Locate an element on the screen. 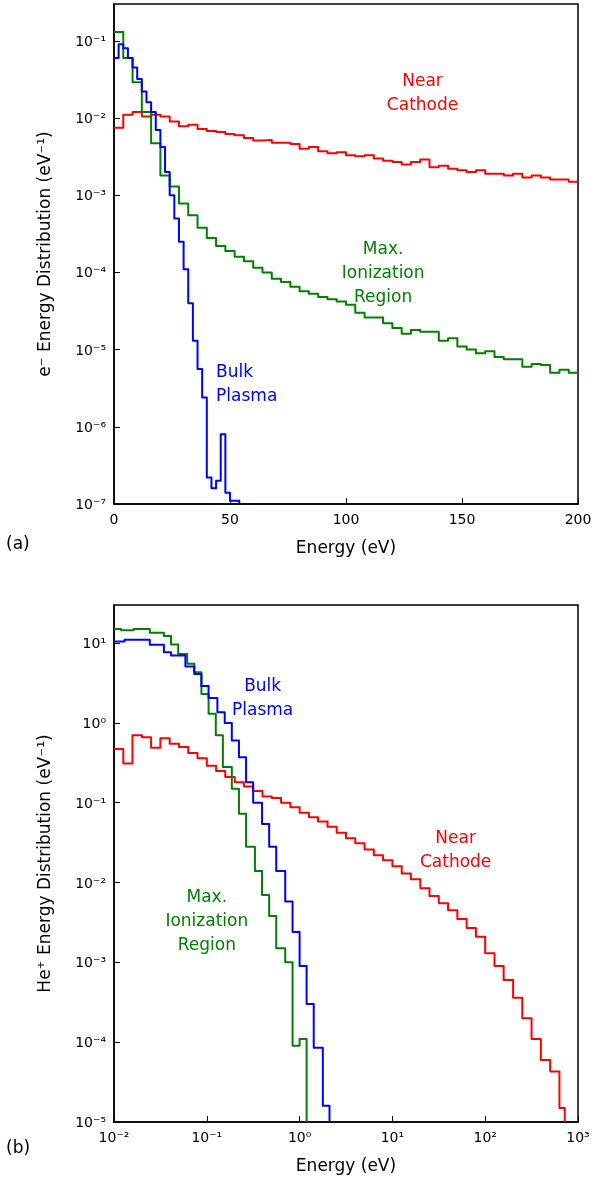 The width and height of the screenshot is (599, 1197). y-axis-title: He⁺ Energy Distribution (eV⁻¹) is located at coordinates (43, 863).